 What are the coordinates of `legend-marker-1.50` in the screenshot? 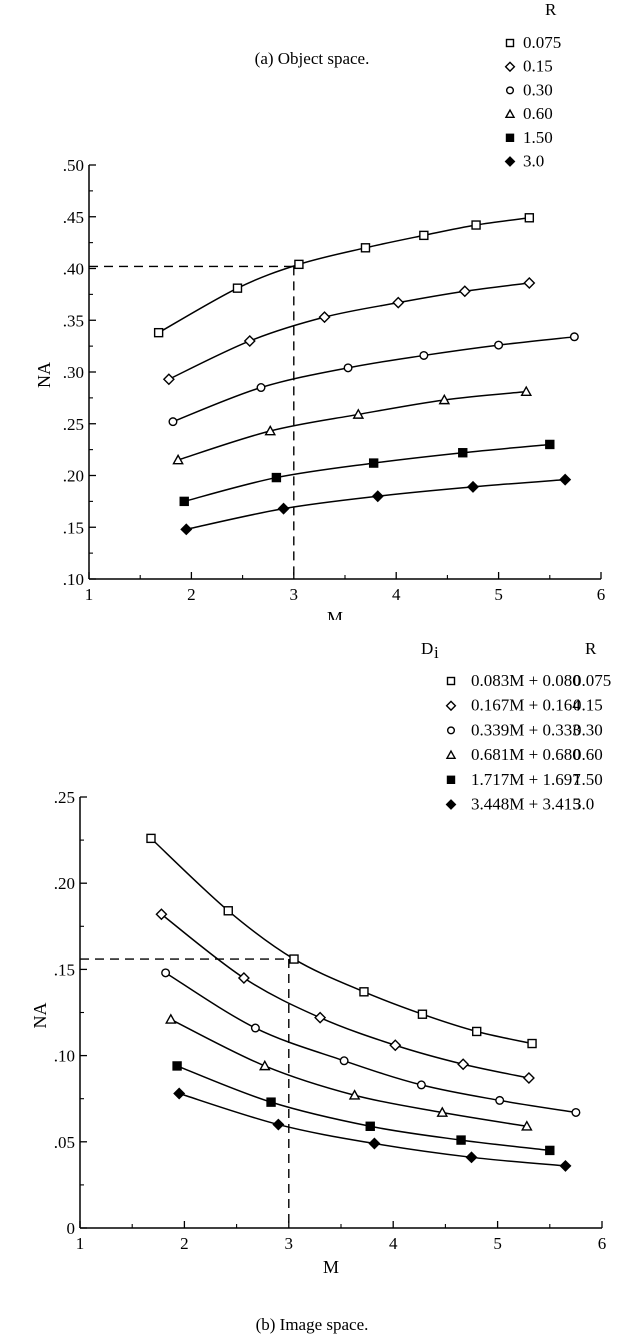 It's located at (451, 780).